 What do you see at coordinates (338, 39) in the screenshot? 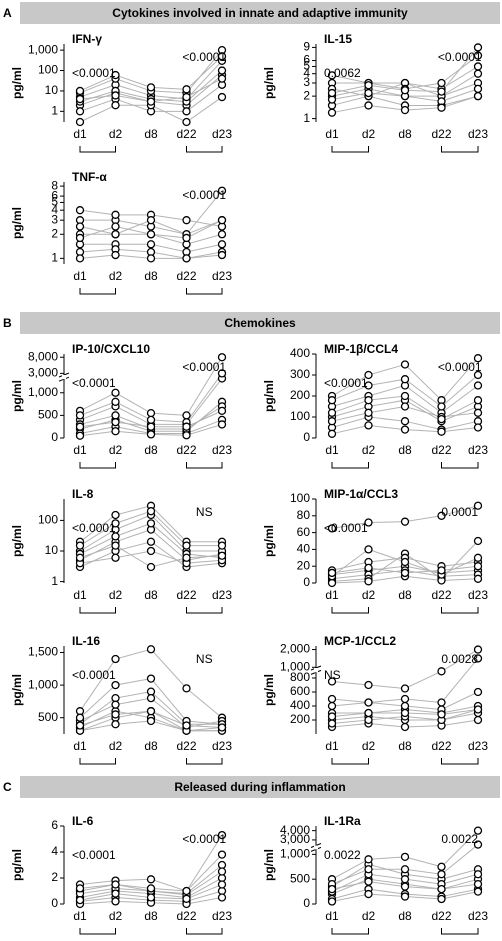
I see `panel-title: IL-15` at bounding box center [338, 39].